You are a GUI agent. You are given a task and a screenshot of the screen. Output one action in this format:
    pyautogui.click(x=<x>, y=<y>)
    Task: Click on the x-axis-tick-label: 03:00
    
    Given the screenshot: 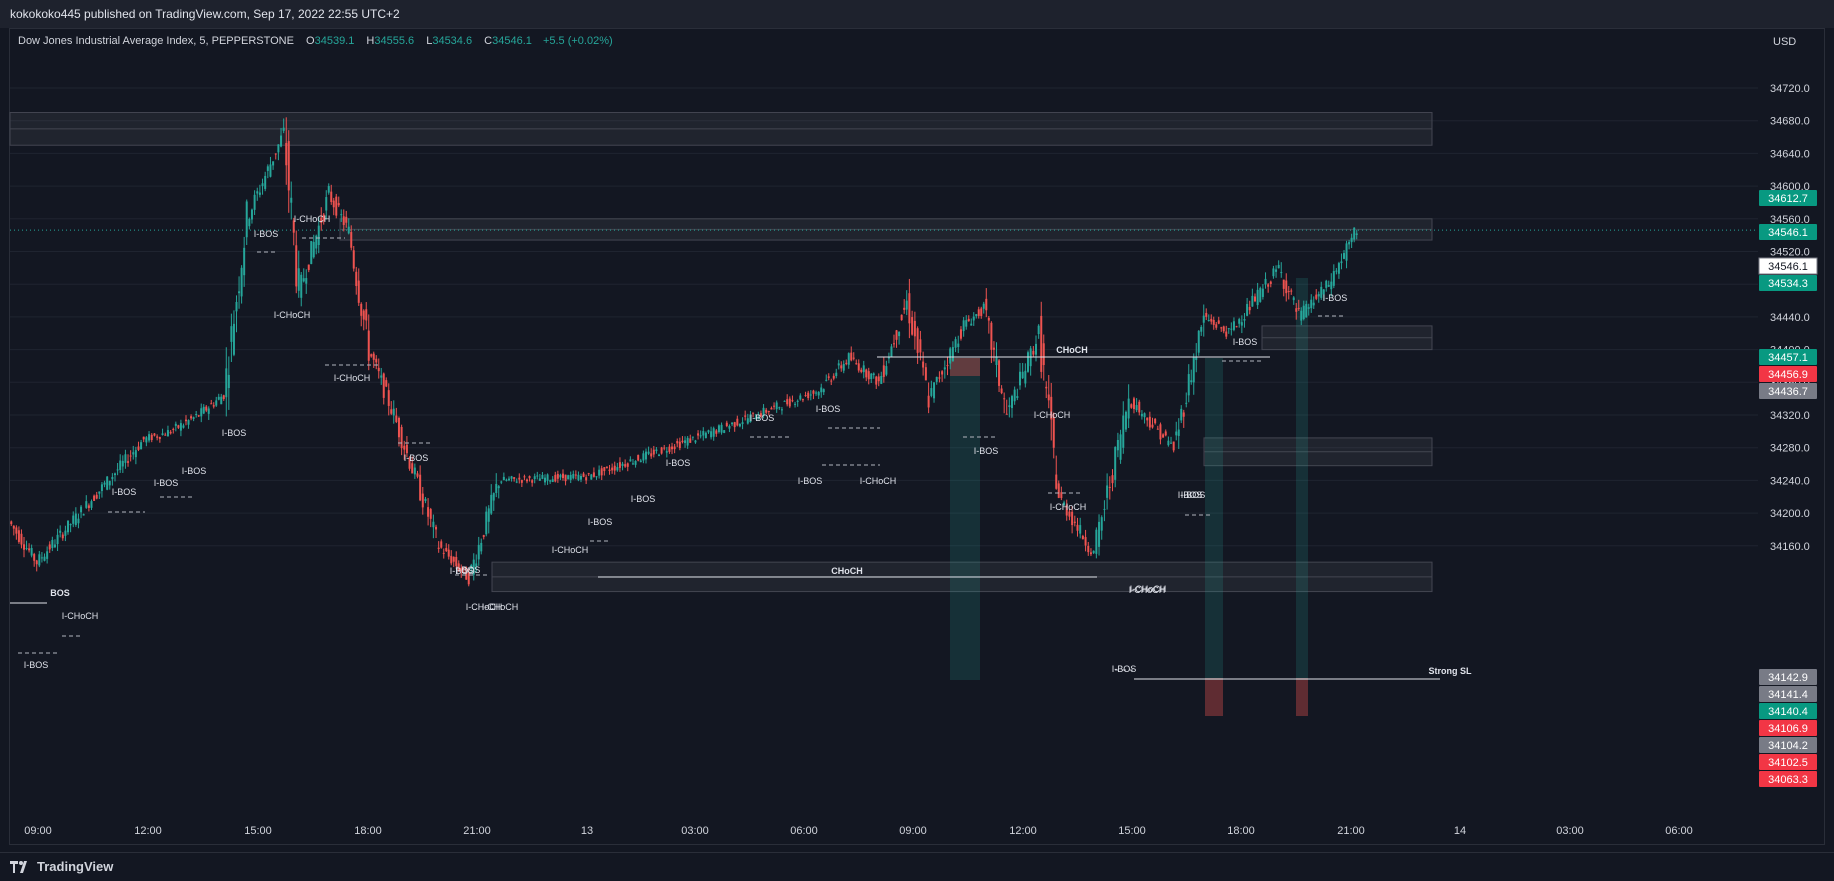 What is the action you would take?
    pyautogui.click(x=1570, y=831)
    